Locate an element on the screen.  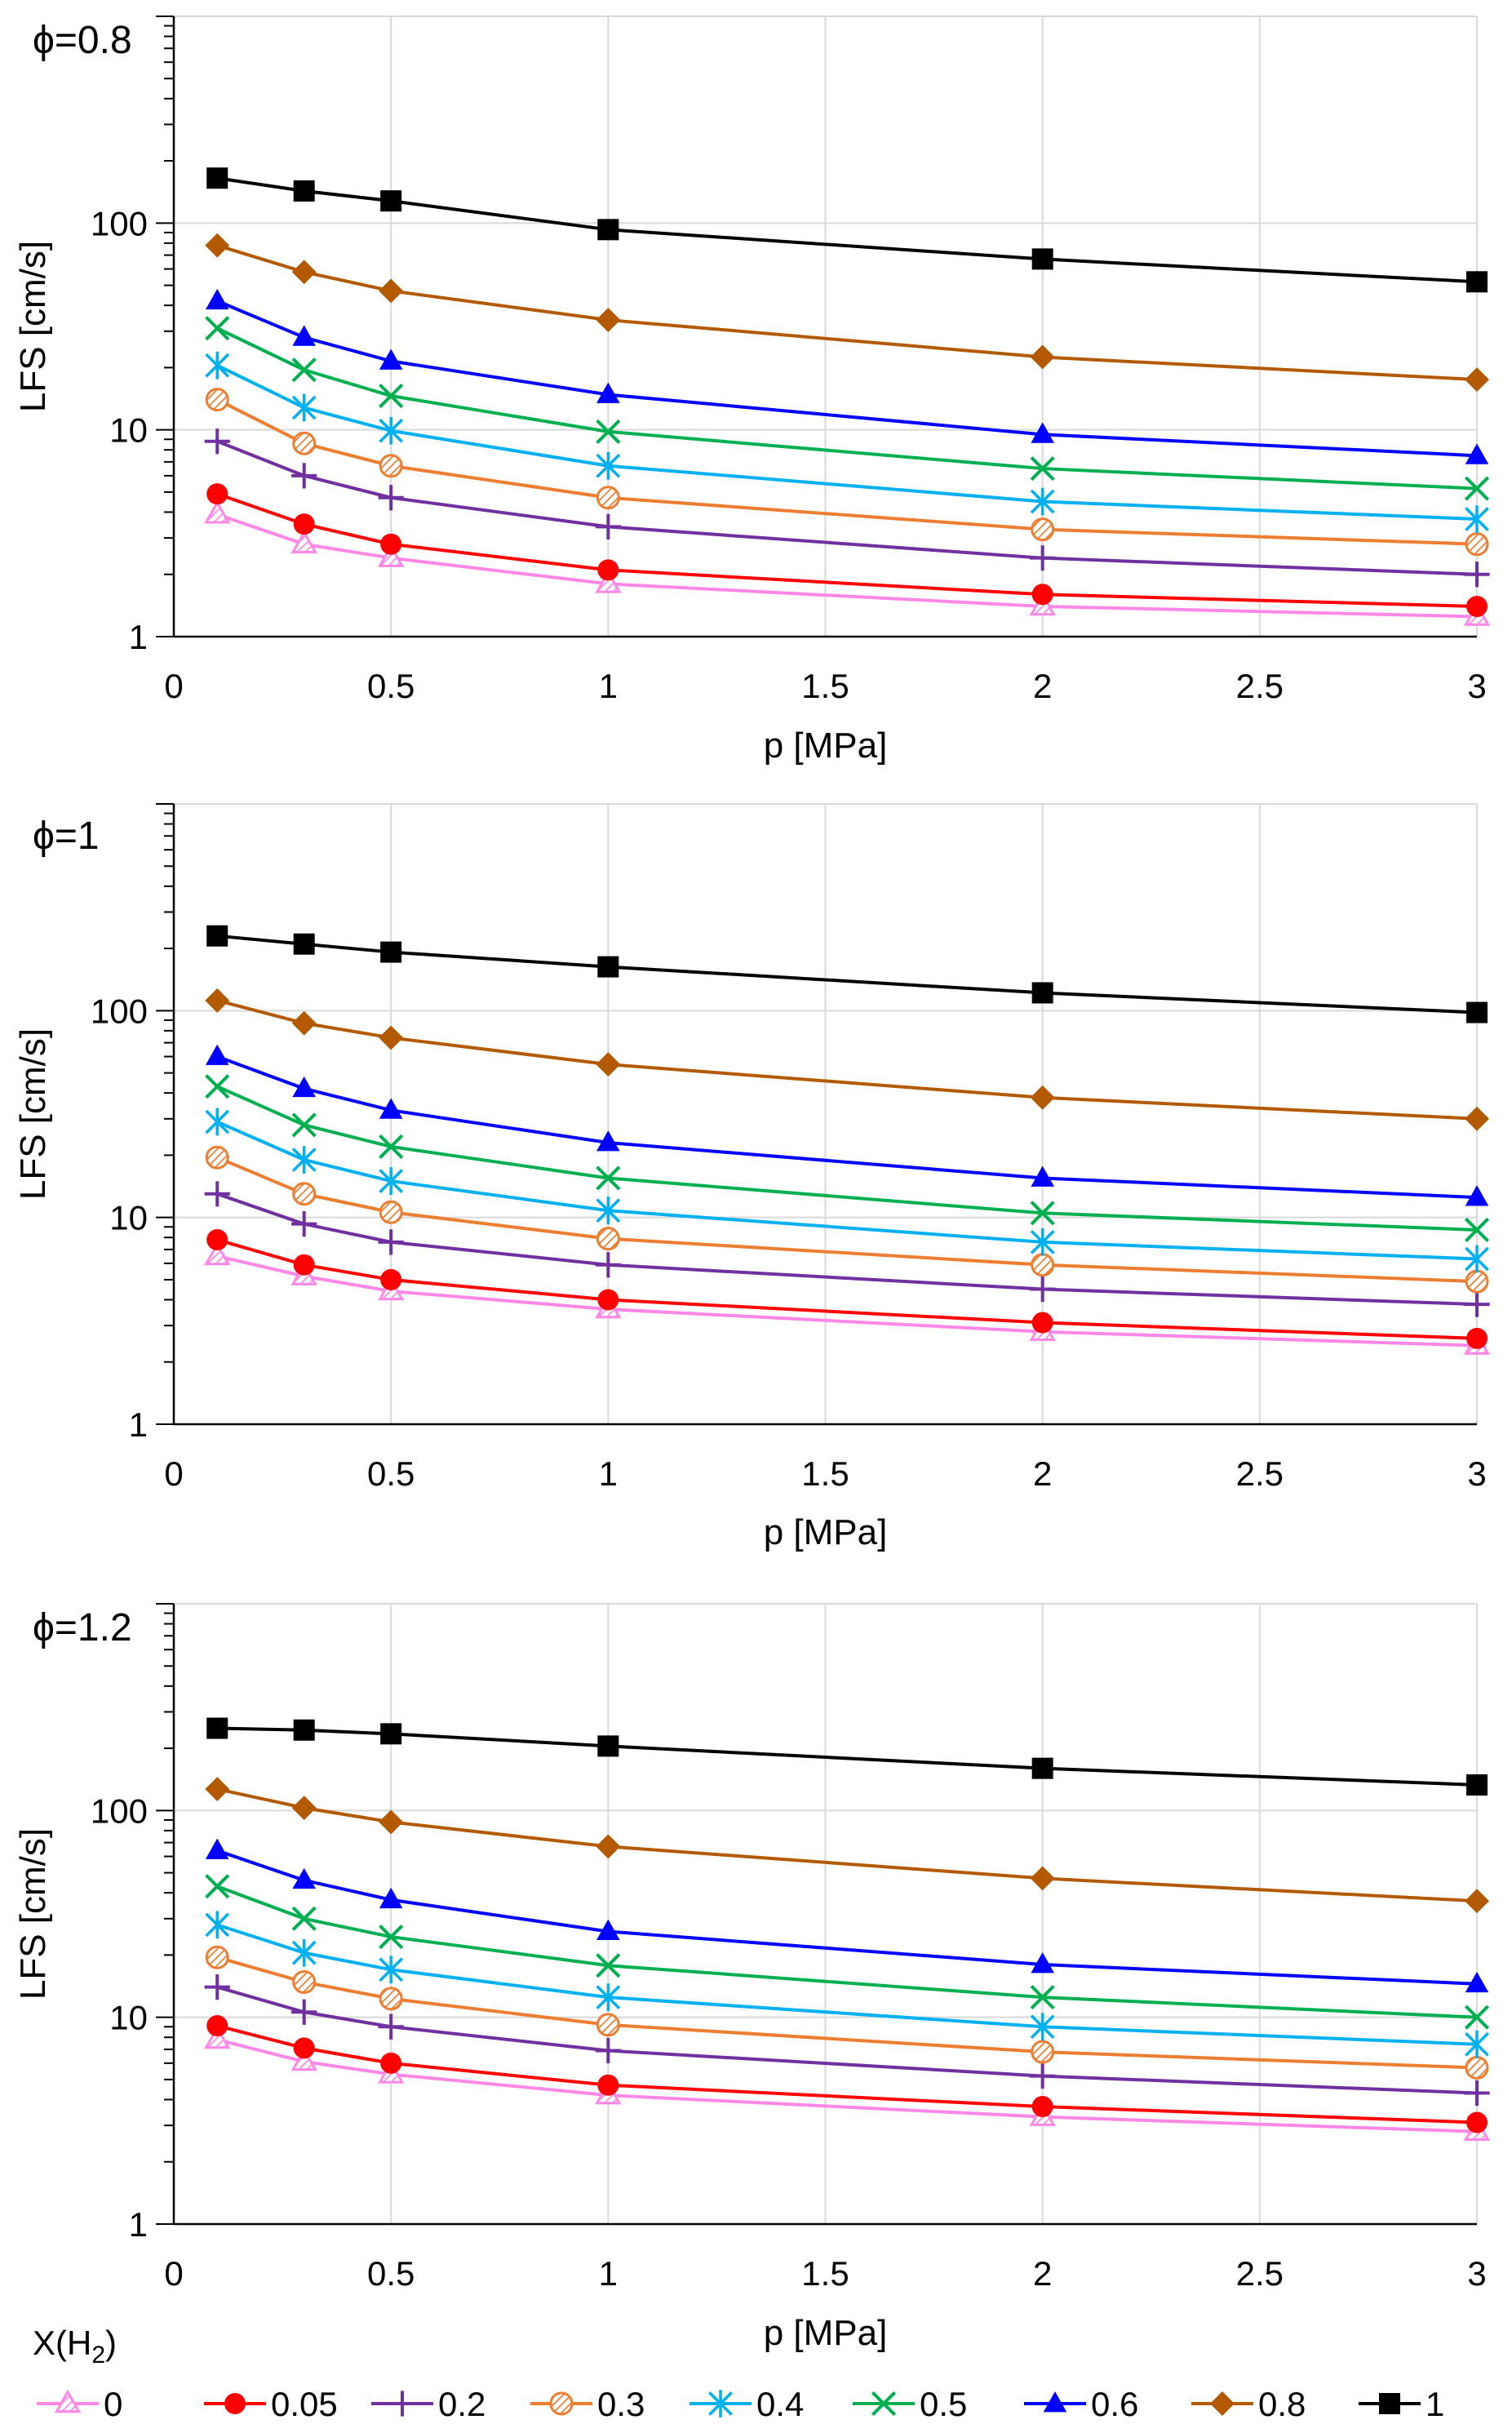
legend-label: 0.3 is located at coordinates (621, 2404).